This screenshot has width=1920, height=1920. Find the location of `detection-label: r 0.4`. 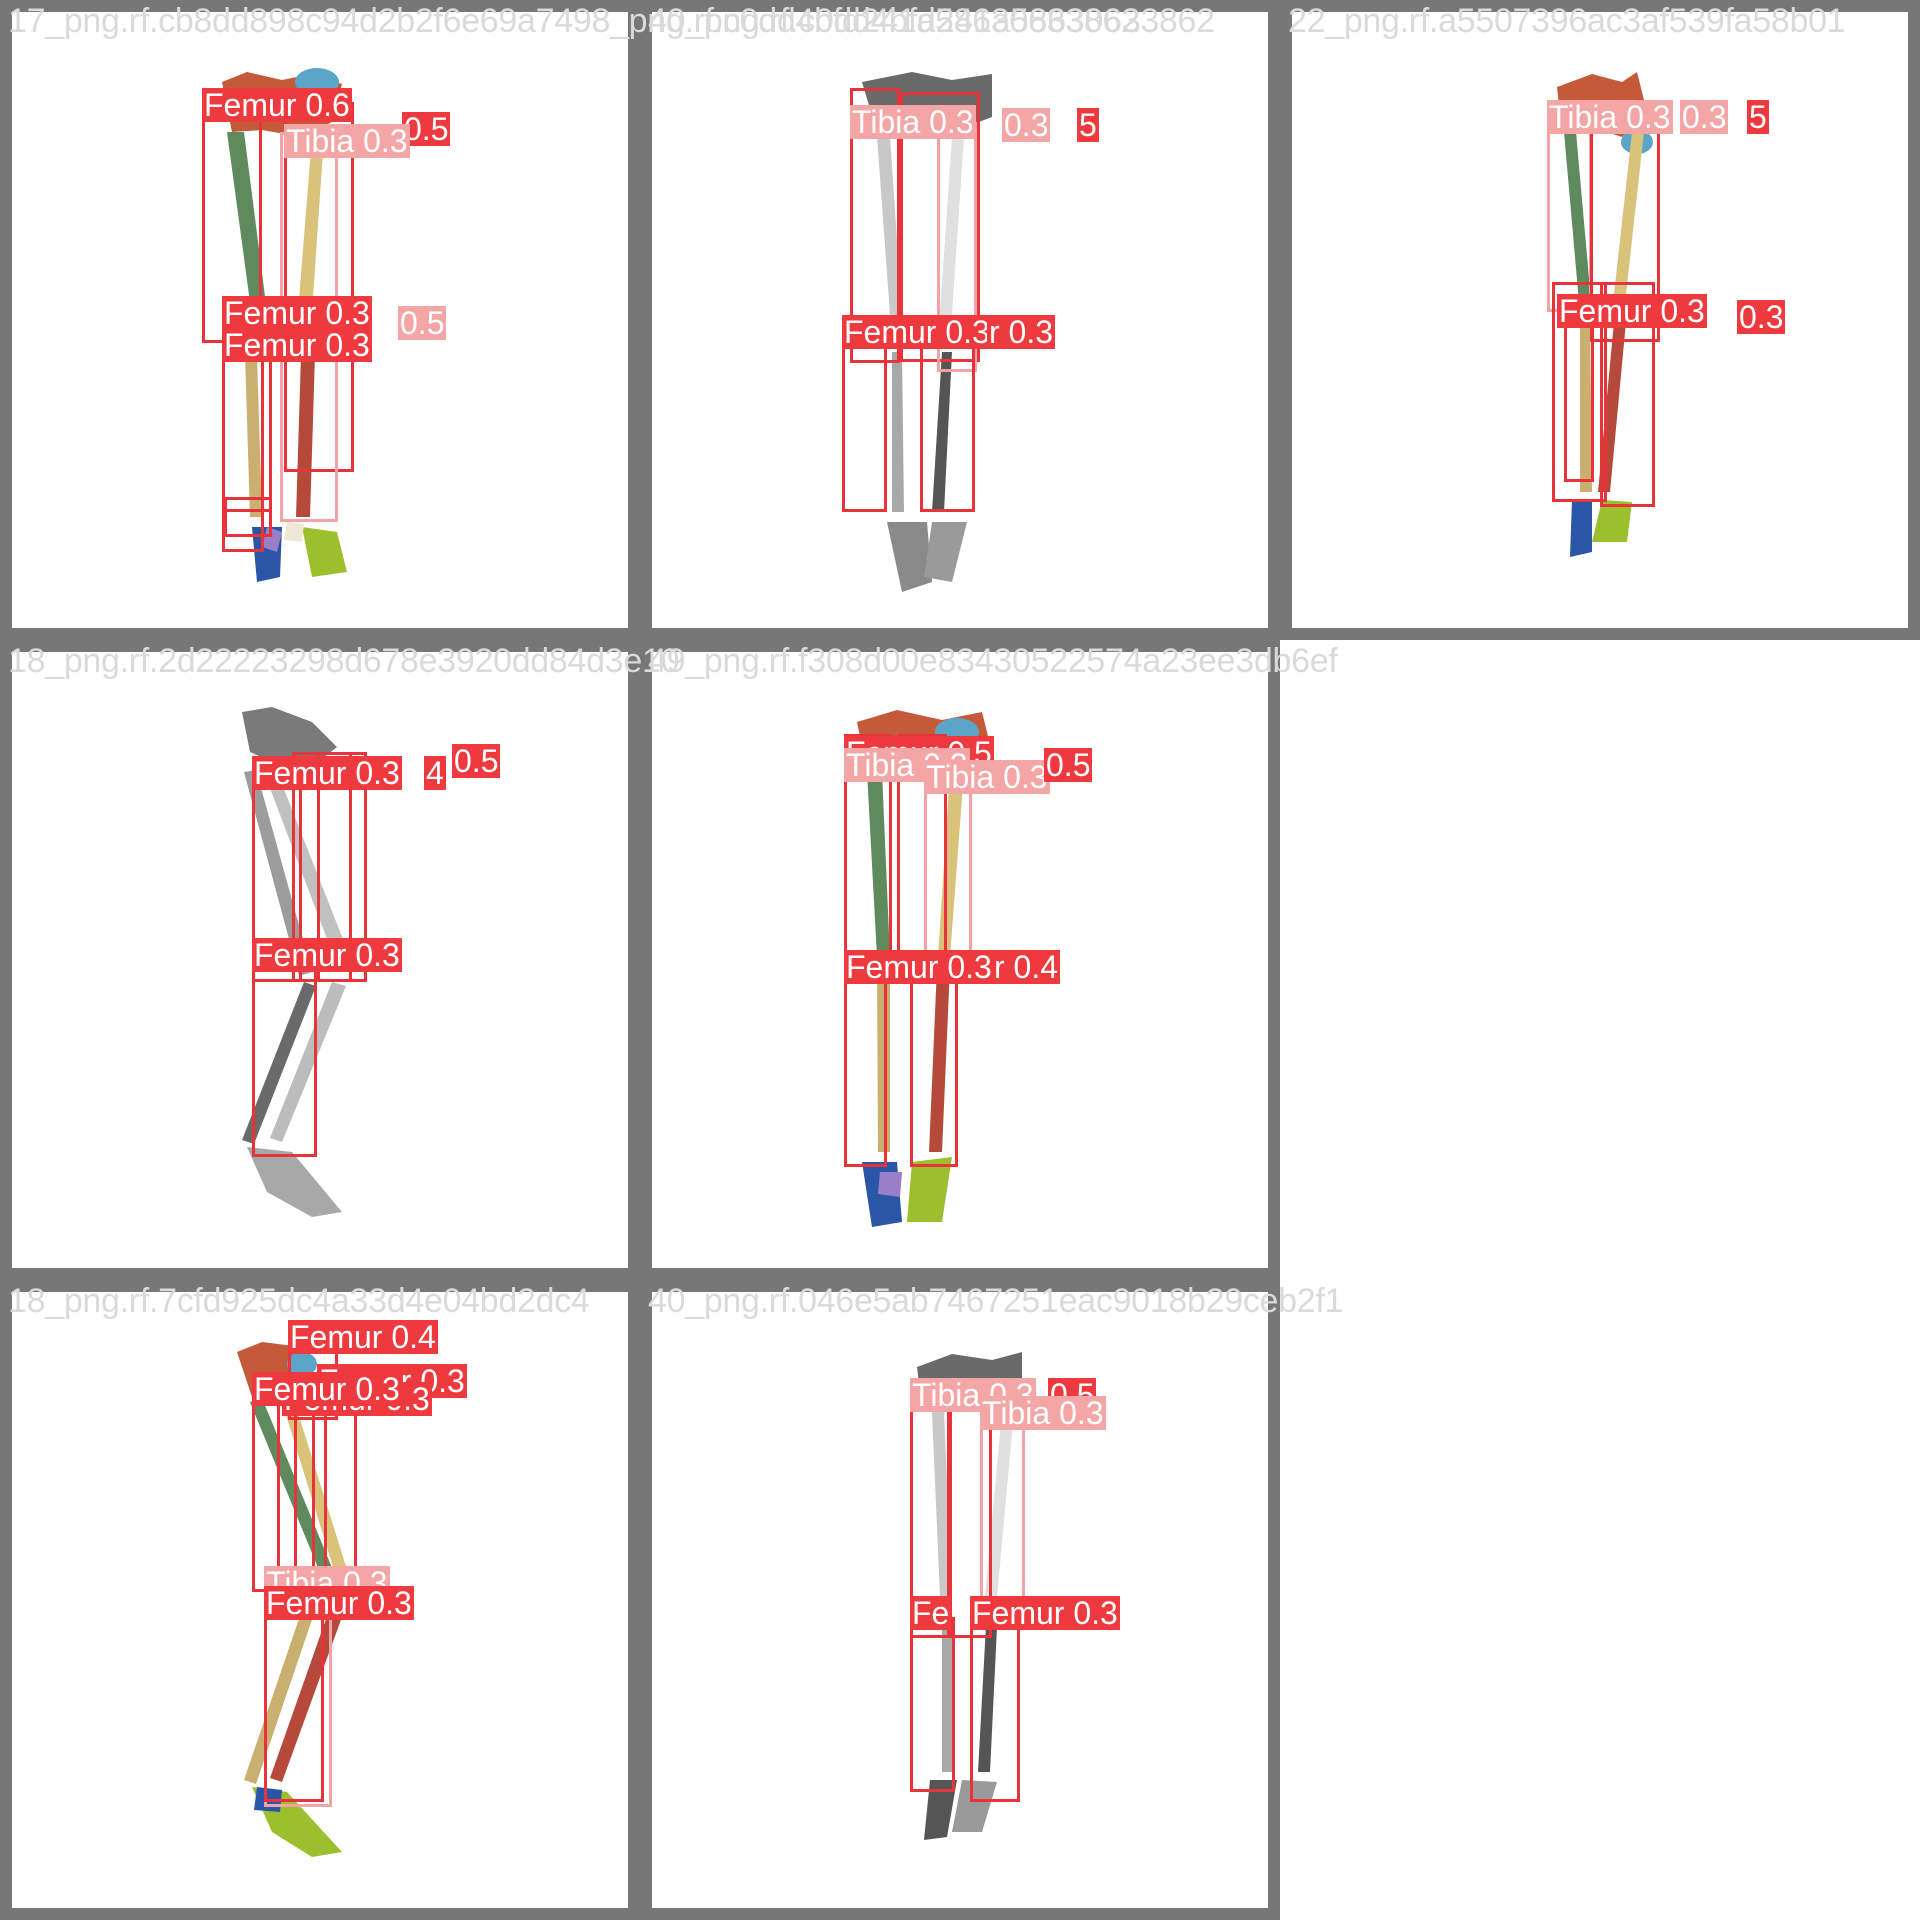

detection-label: r 0.4 is located at coordinates (1026, 967).